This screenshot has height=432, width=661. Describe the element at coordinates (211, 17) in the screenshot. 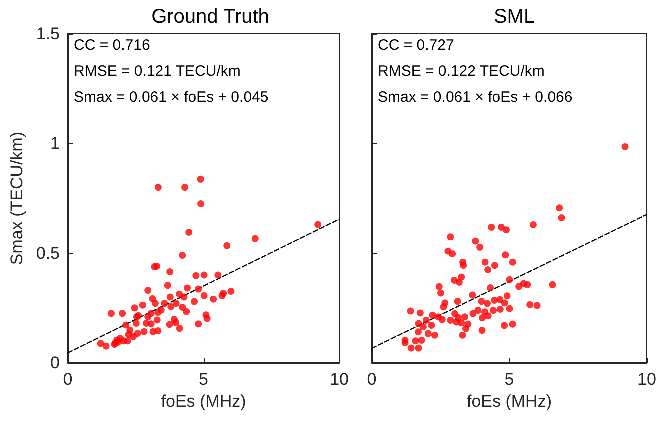

I see `chart-title: Ground Truth` at that location.